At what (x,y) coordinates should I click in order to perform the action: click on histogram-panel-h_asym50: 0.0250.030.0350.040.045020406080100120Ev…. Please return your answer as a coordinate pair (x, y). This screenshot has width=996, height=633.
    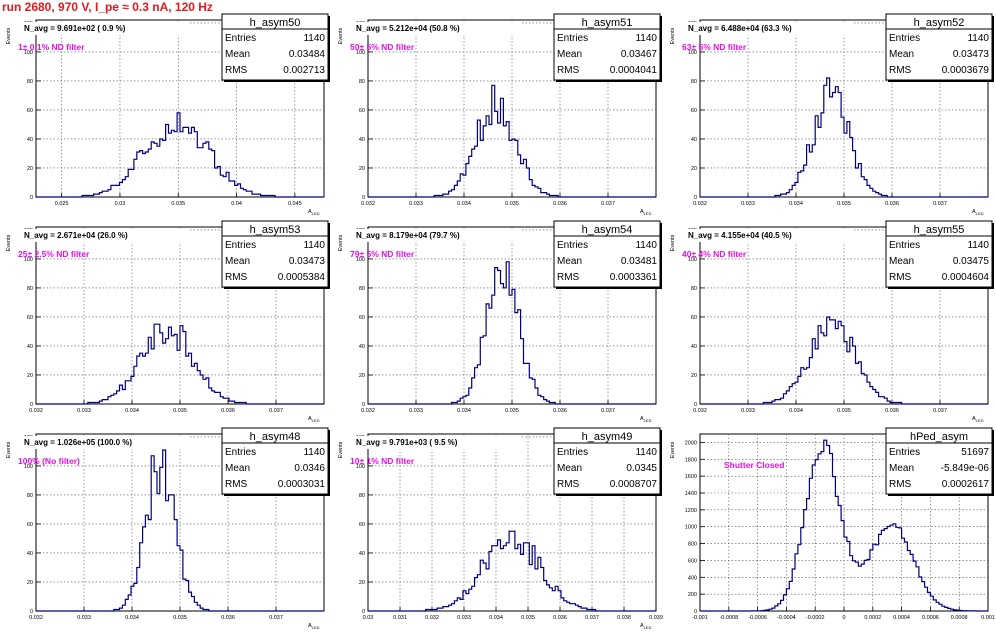
    Looking at the image, I should click on (168, 114).